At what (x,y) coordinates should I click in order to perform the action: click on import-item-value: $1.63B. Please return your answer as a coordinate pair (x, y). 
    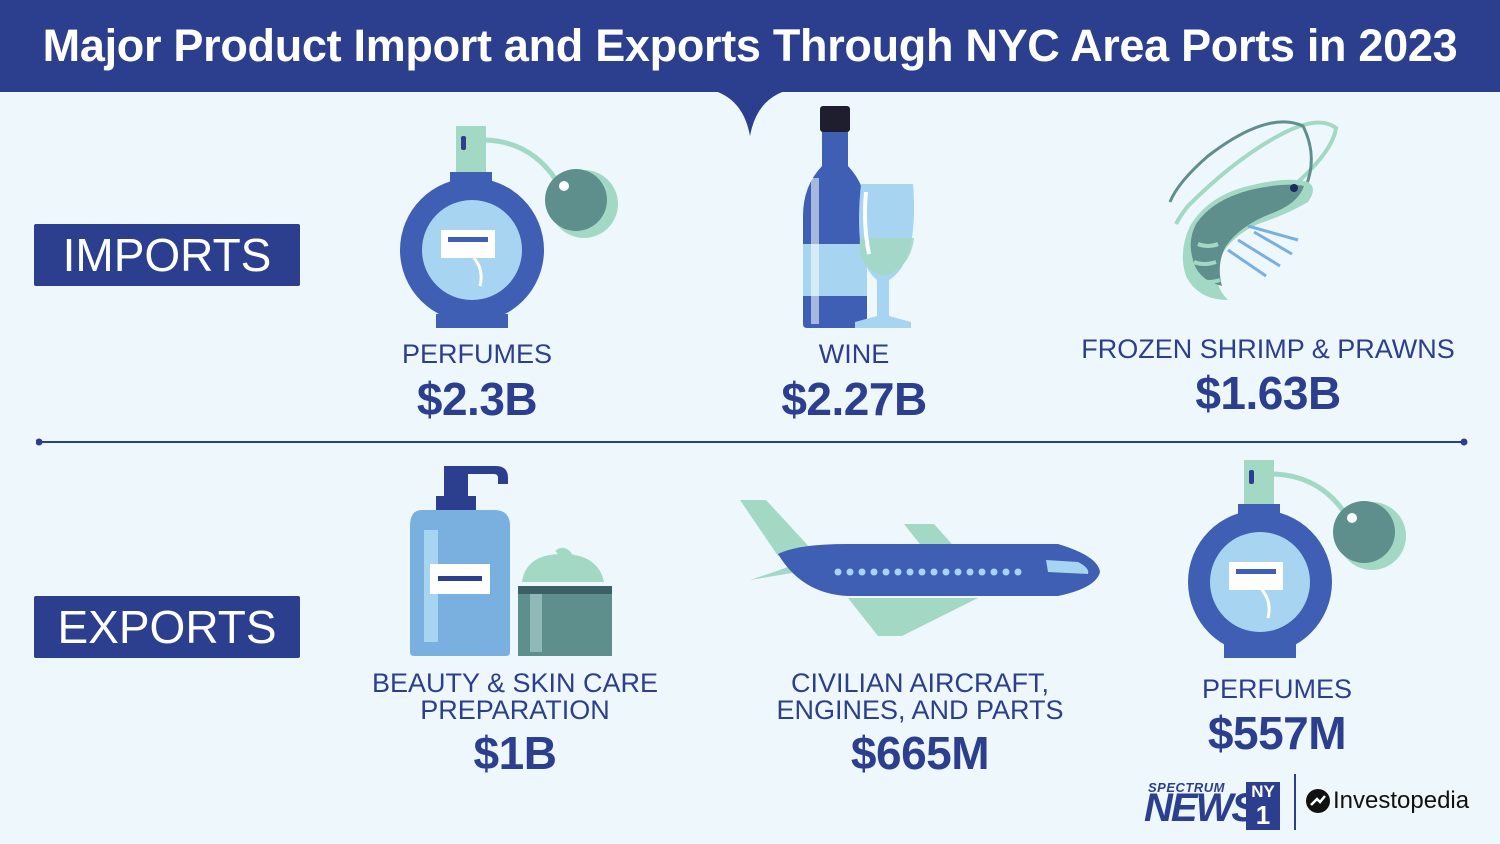
    Looking at the image, I should click on (1268, 393).